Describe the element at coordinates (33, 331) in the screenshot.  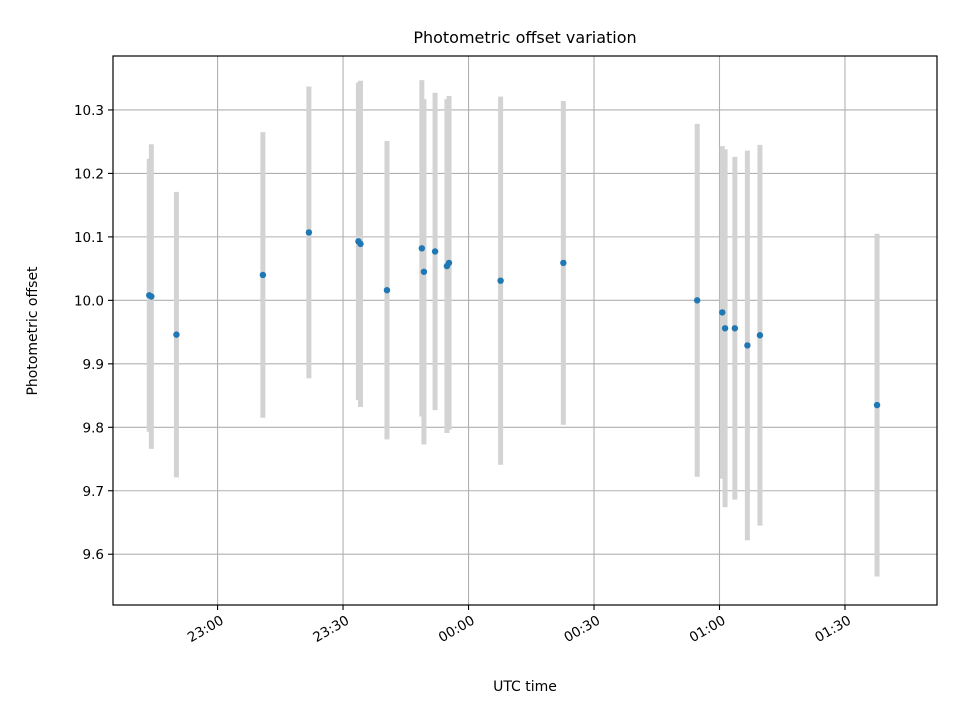
I see `y-axis-label: Photometric offset` at that location.